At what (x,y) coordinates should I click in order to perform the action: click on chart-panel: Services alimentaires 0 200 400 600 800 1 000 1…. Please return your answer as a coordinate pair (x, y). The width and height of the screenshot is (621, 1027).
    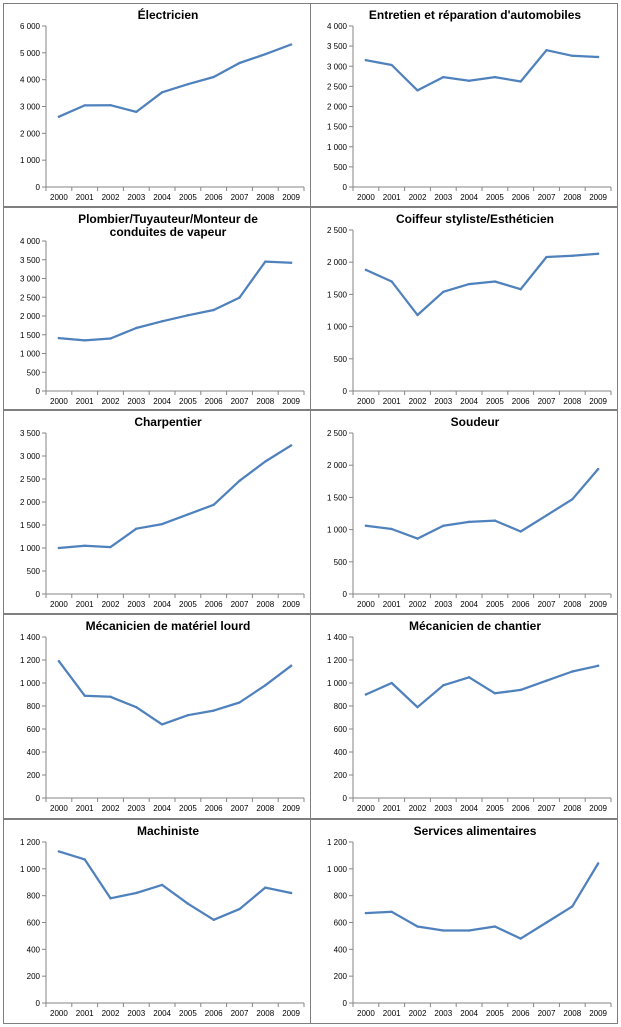
    Looking at the image, I should click on (464, 921).